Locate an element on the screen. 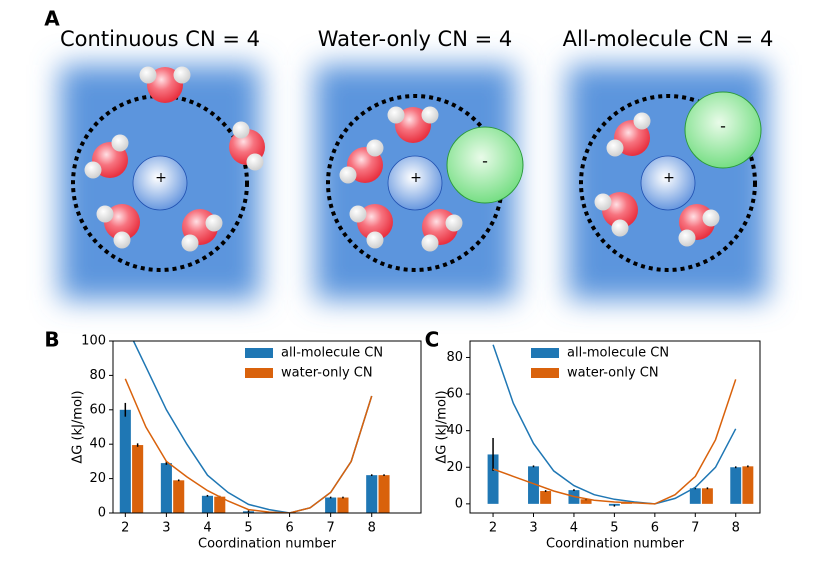 This screenshot has width=830, height=566. shell is located at coordinates (668, 183).